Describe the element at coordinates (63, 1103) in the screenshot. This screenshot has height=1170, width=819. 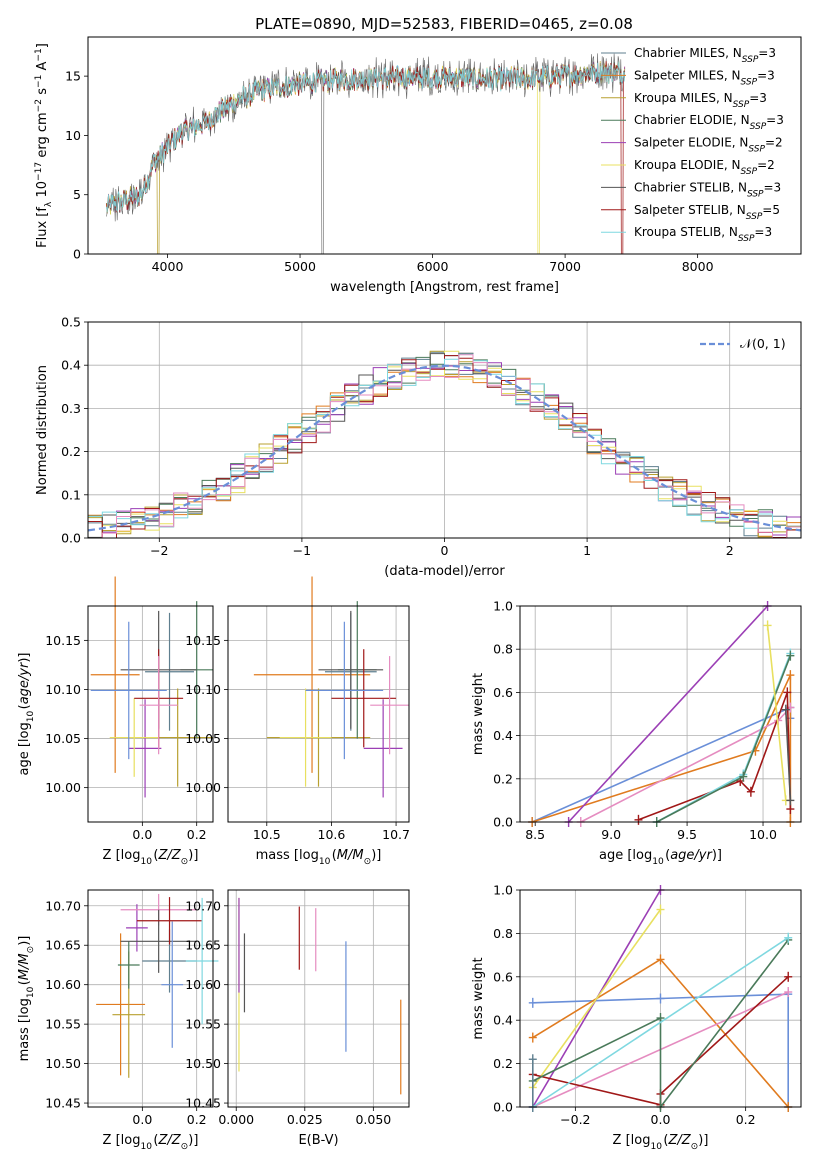
I see `y-tick-label: 10.45` at that location.